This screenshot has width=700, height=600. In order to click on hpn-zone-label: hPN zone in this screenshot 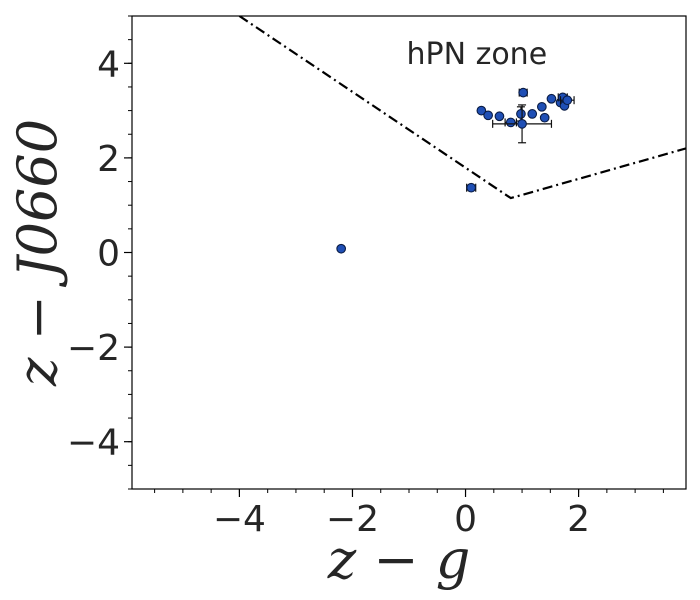, I will do `click(477, 54)`.